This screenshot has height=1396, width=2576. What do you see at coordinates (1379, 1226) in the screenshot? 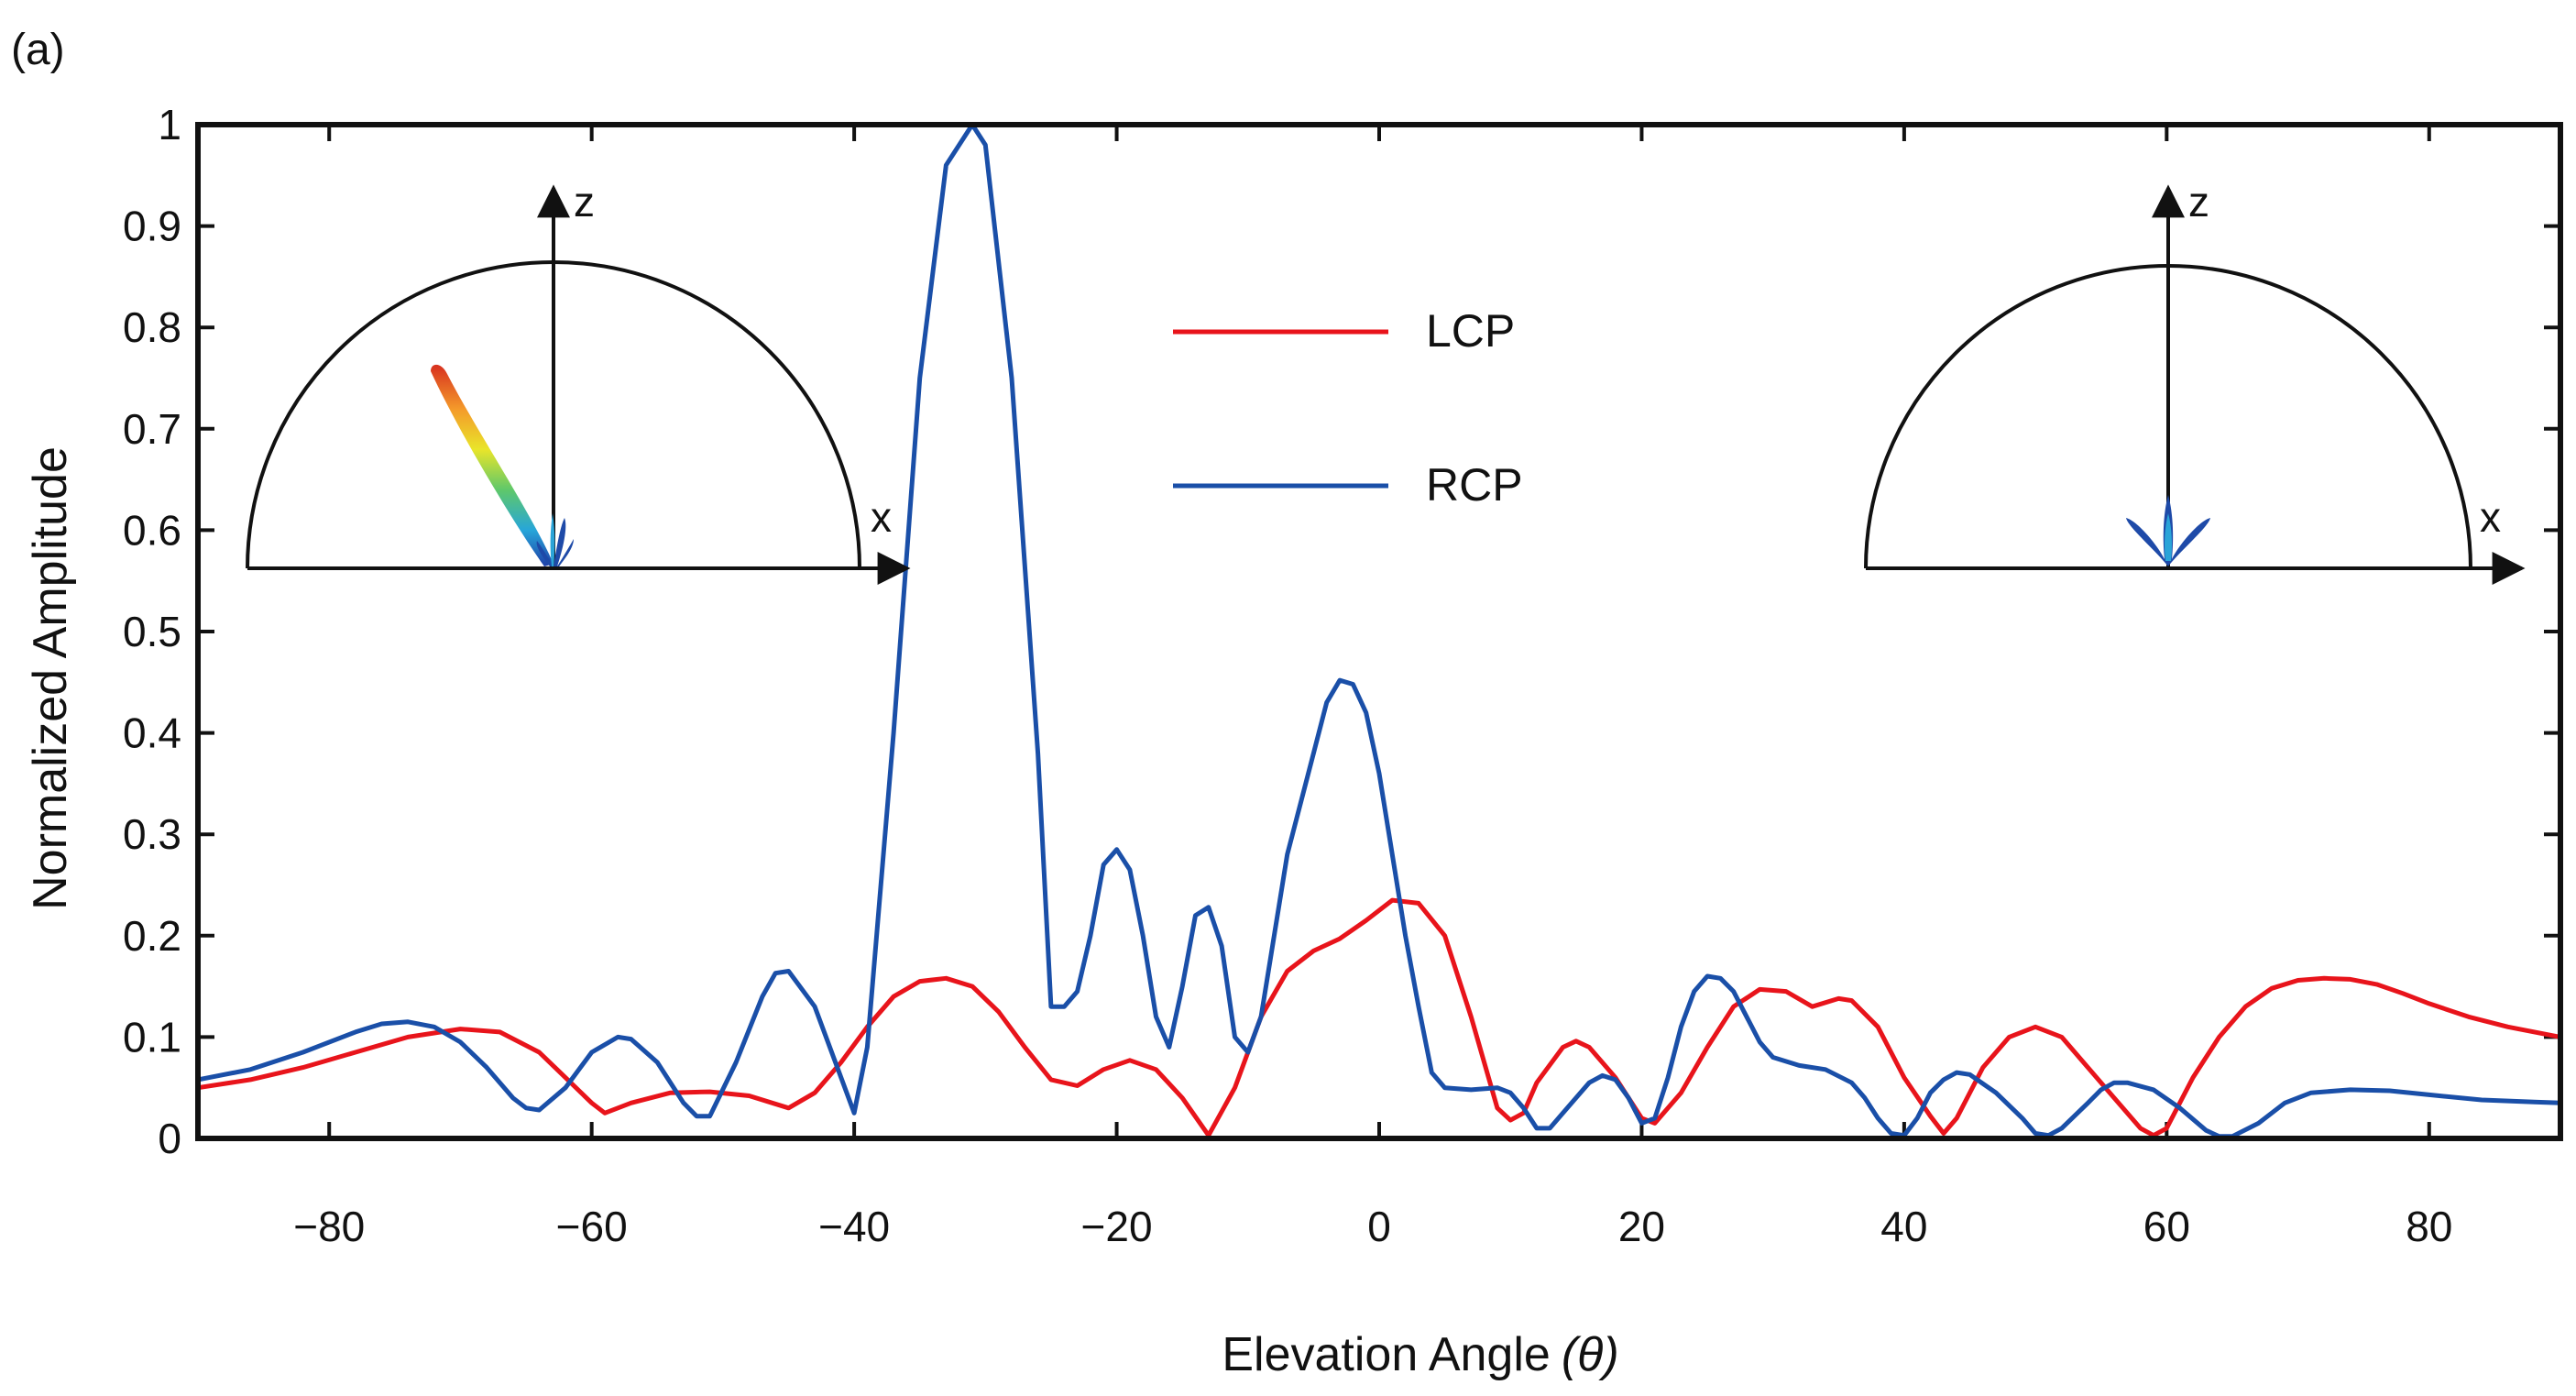
I see `x-tick-label: 0` at bounding box center [1379, 1226].